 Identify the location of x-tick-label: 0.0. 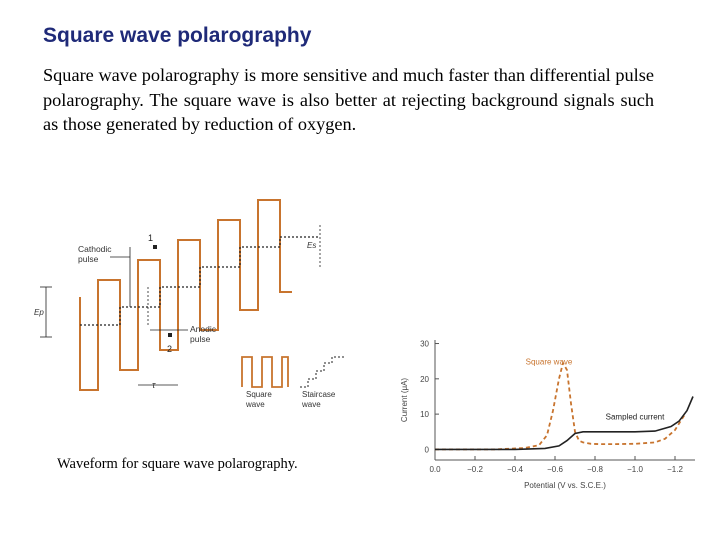
(435, 469).